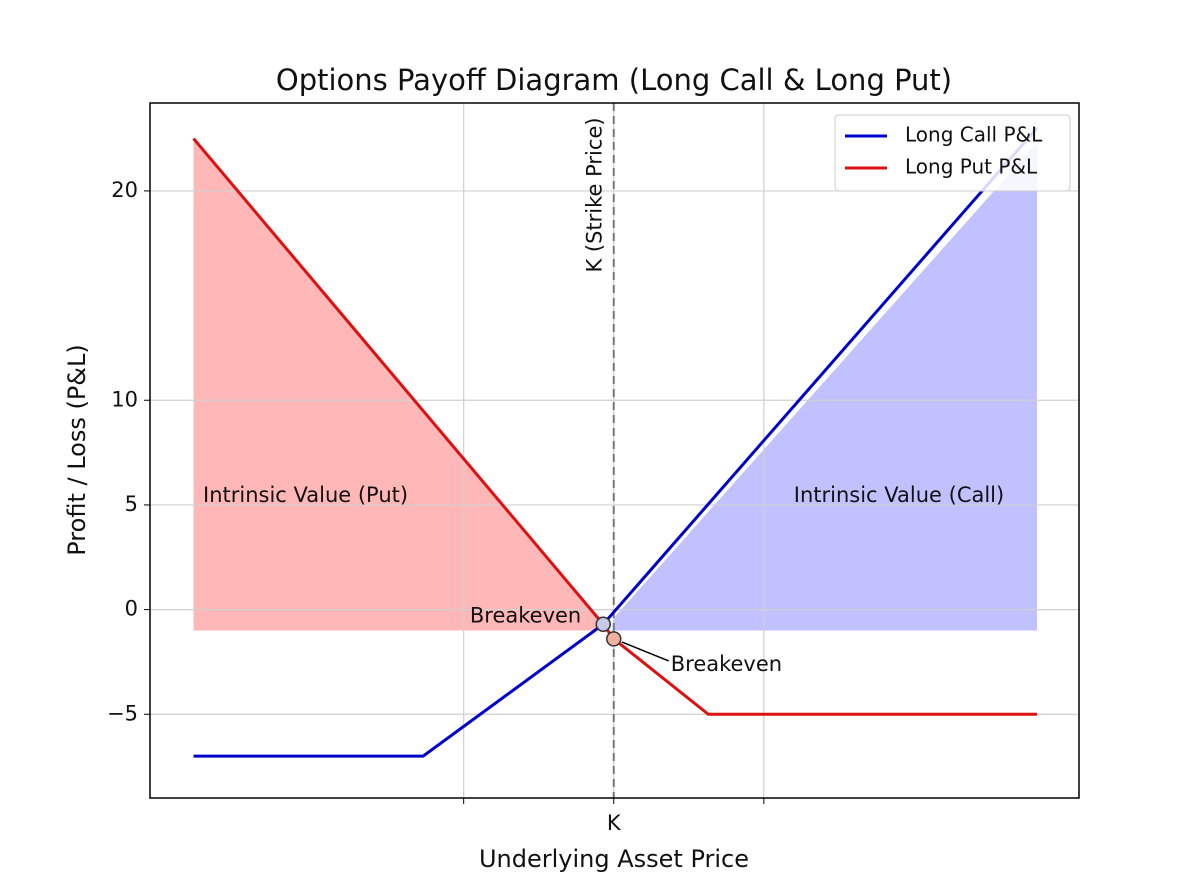 The height and width of the screenshot is (896, 1200). What do you see at coordinates (971, 167) in the screenshot?
I see `legend-label: Long Put P&L` at bounding box center [971, 167].